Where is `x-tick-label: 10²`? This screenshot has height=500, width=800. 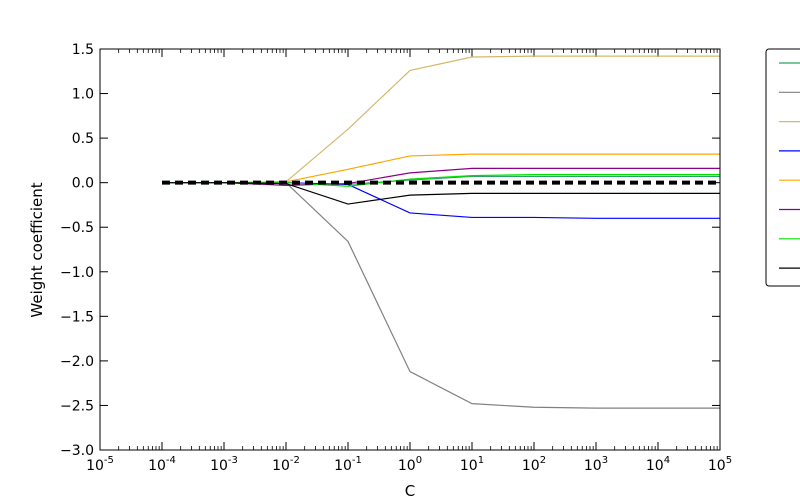 x-tick-label: 10² is located at coordinates (534, 464).